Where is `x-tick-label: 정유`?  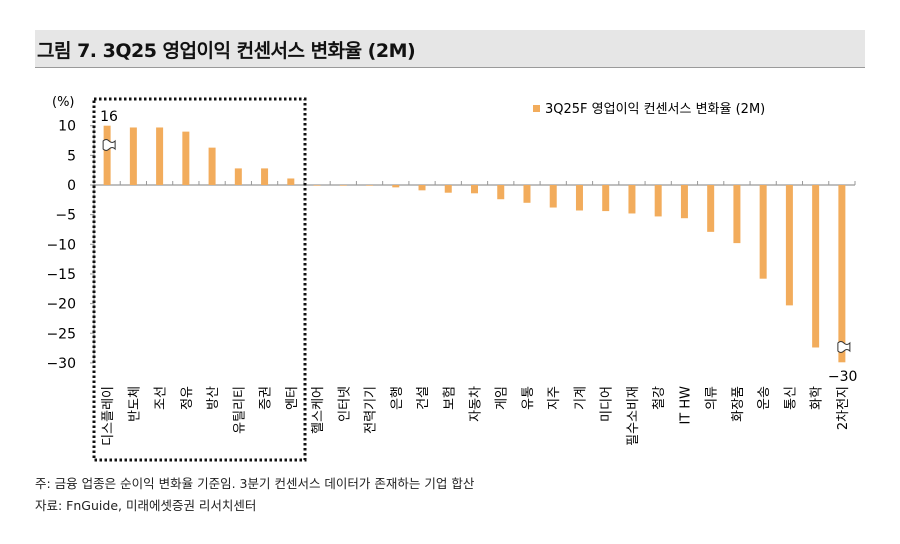 x-tick-label: 정유 is located at coordinates (187, 398).